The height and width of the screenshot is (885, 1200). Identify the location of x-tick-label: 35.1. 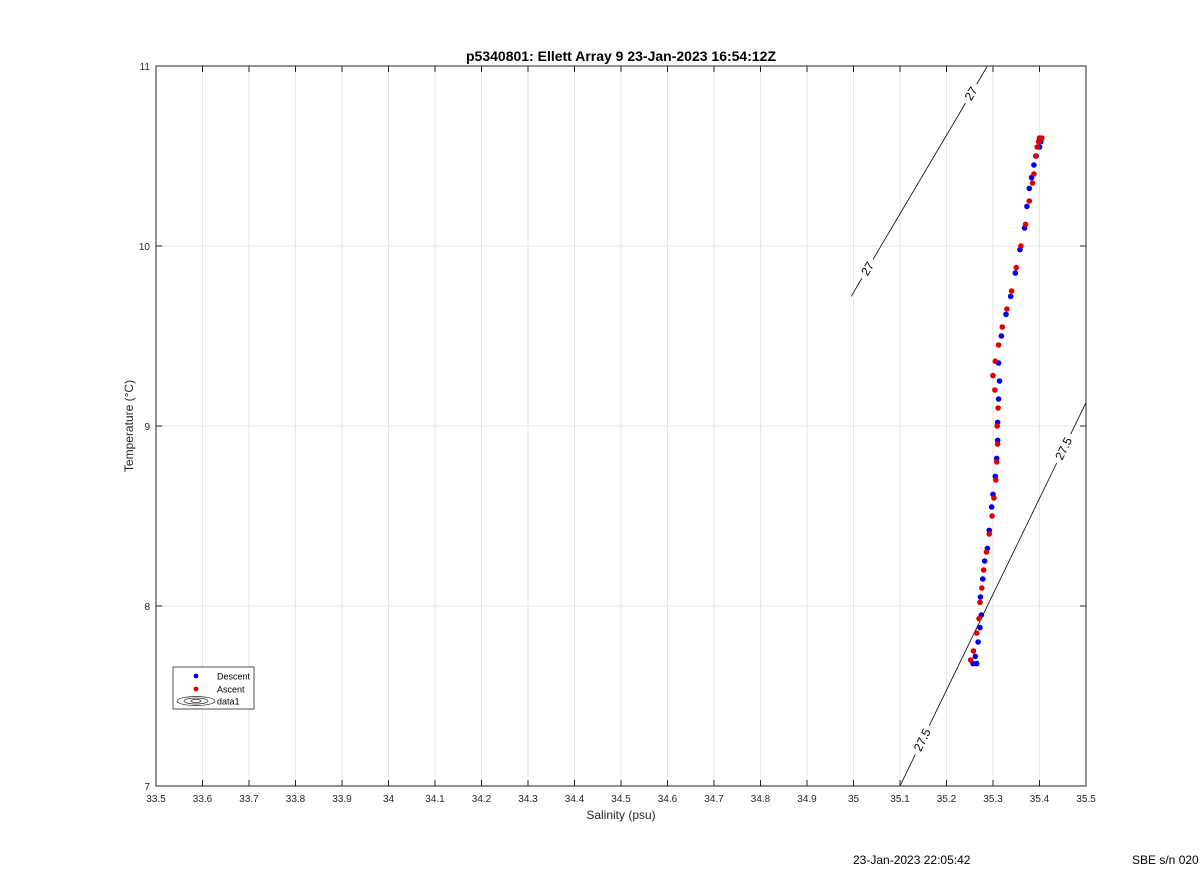
(900, 799).